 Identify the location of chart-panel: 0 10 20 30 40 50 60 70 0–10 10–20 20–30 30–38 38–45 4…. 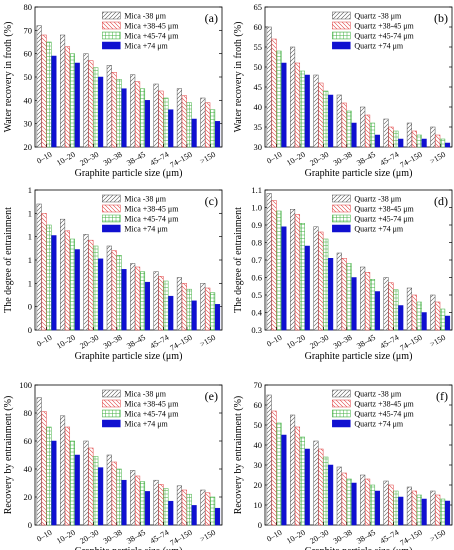
(343, 465).